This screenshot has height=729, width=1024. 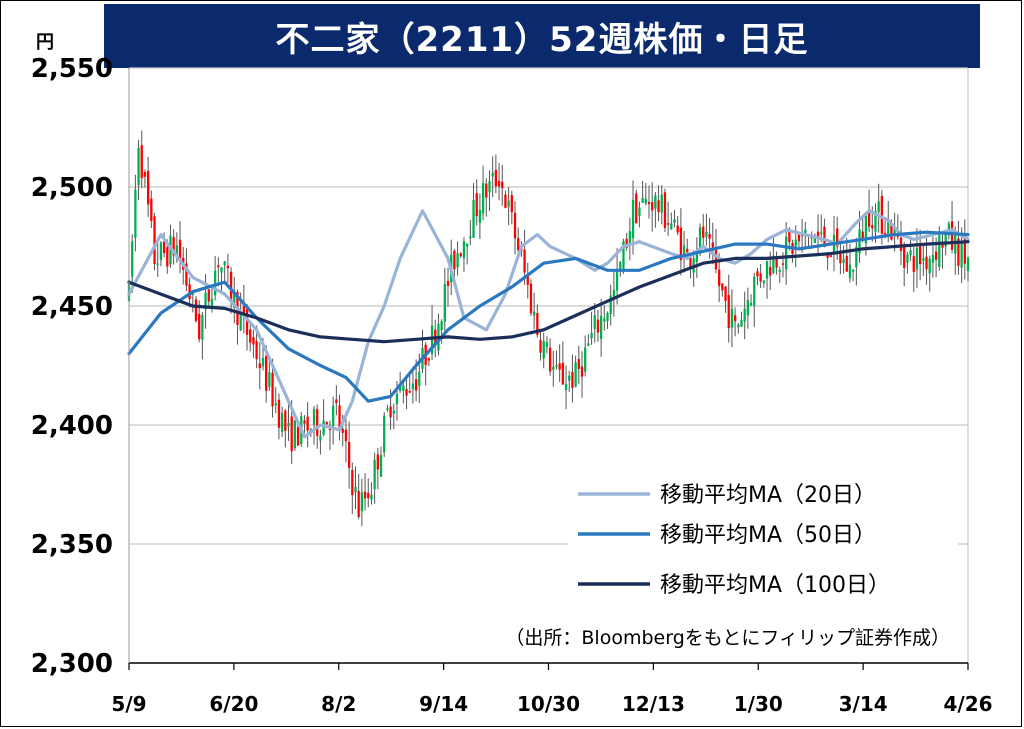 I want to click on y-axis-ticks: 2,300 2,350 2,400 2,450 2,500 2,550, so click(x=72, y=366).